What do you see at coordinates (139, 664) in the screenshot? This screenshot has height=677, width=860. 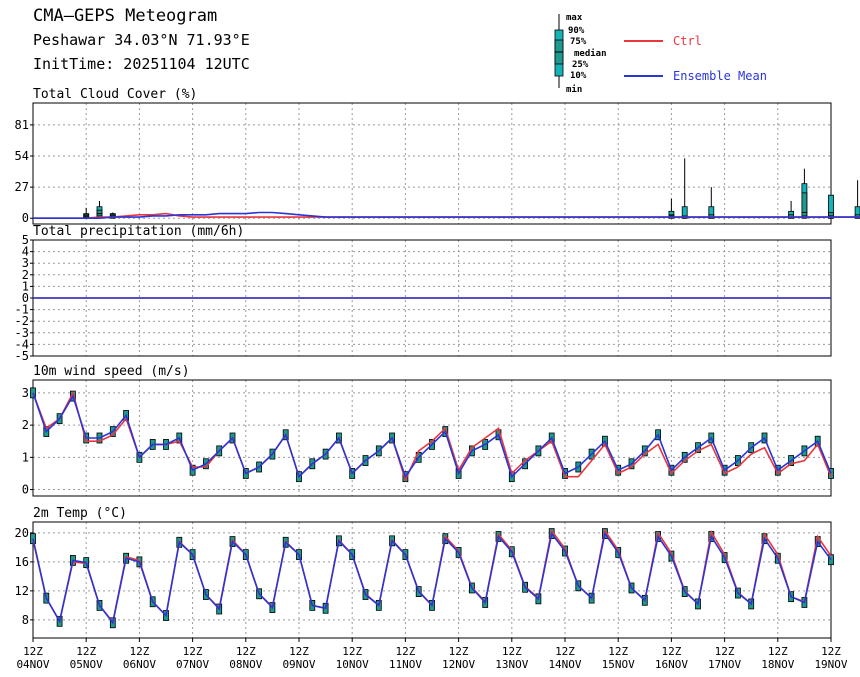 I see `x-tick-date: 06NOV` at bounding box center [139, 664].